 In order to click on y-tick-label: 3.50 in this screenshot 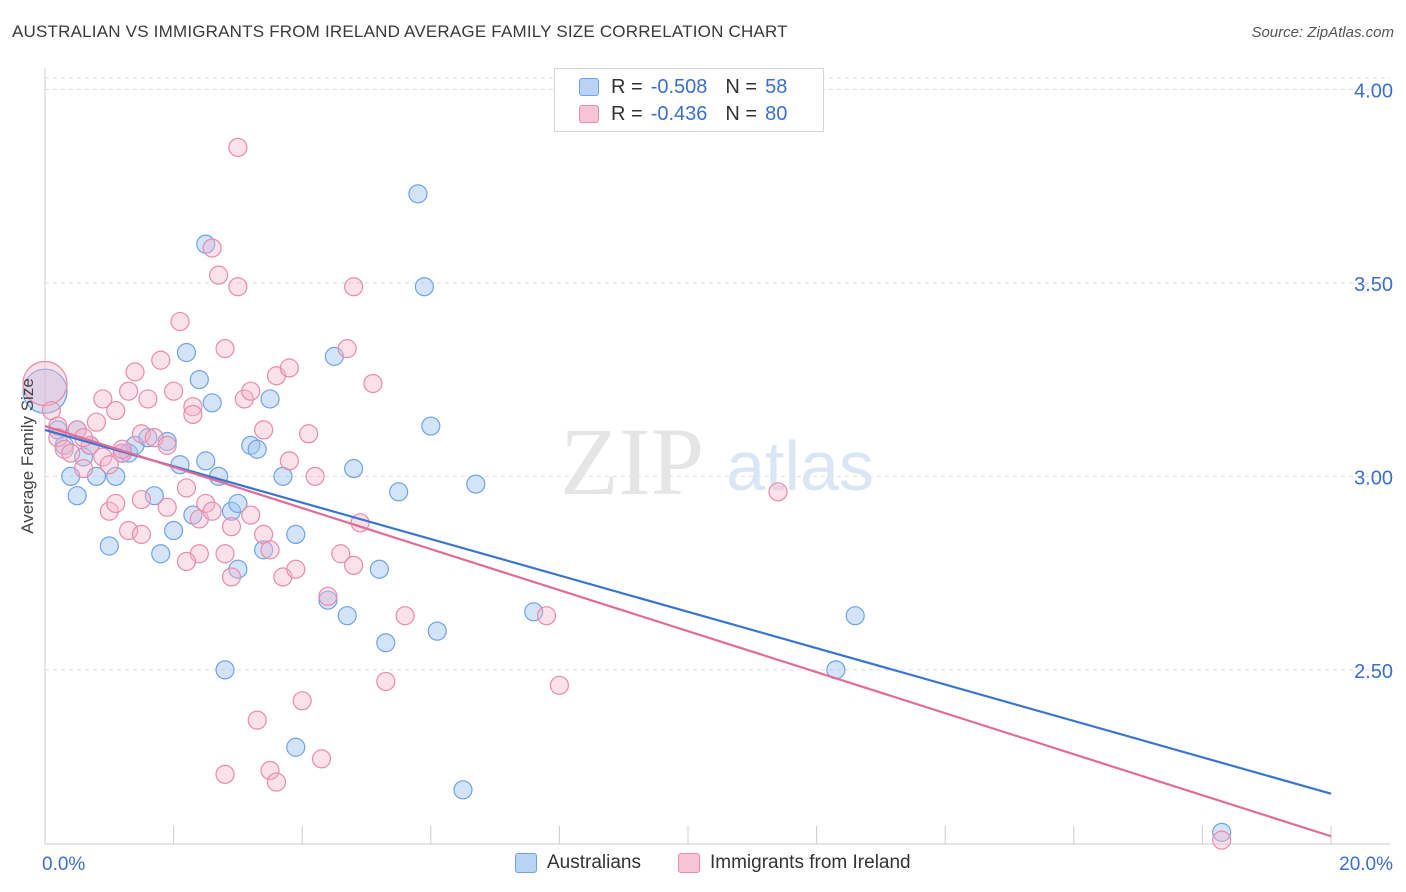, I will do `click(1373, 285)`.